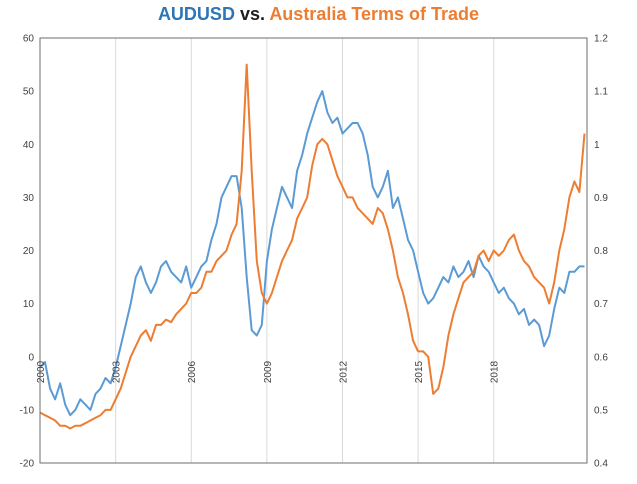  What do you see at coordinates (27, 410) in the screenshot?
I see `y-left-tick-label: -10` at bounding box center [27, 410].